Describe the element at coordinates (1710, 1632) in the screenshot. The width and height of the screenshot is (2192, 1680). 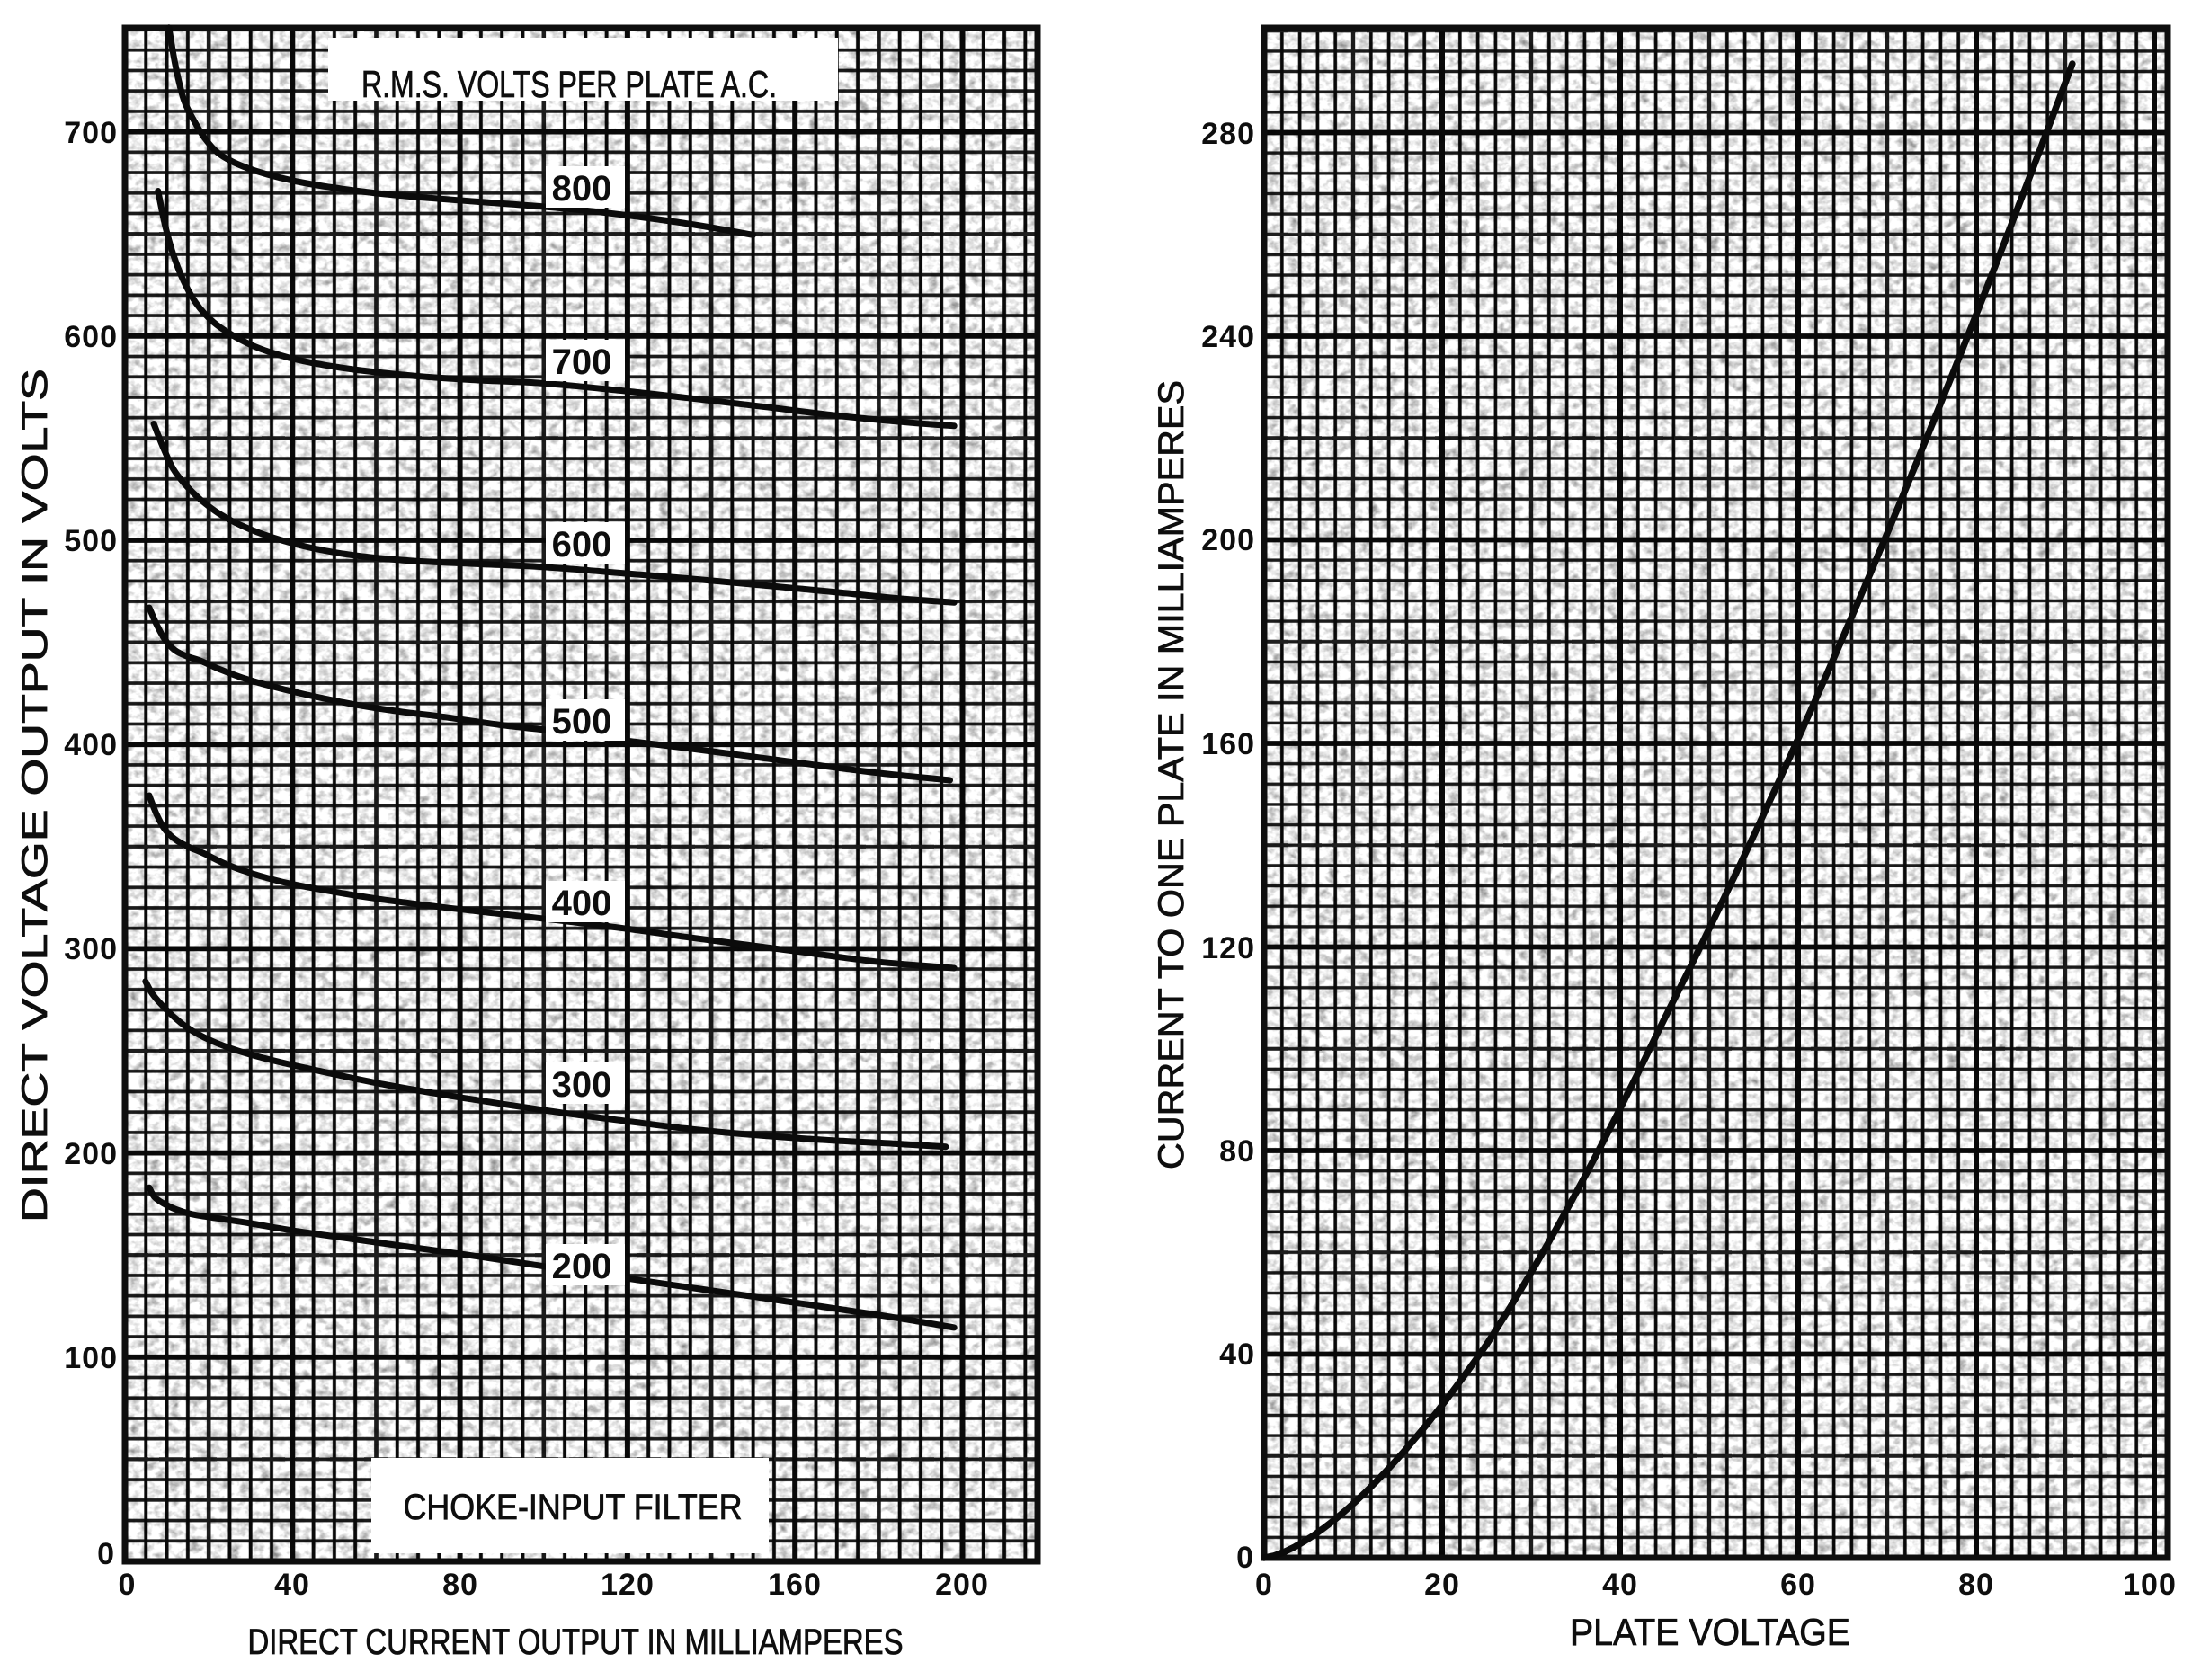
I see `svg-text: PLATE VOLTAGE` at that location.